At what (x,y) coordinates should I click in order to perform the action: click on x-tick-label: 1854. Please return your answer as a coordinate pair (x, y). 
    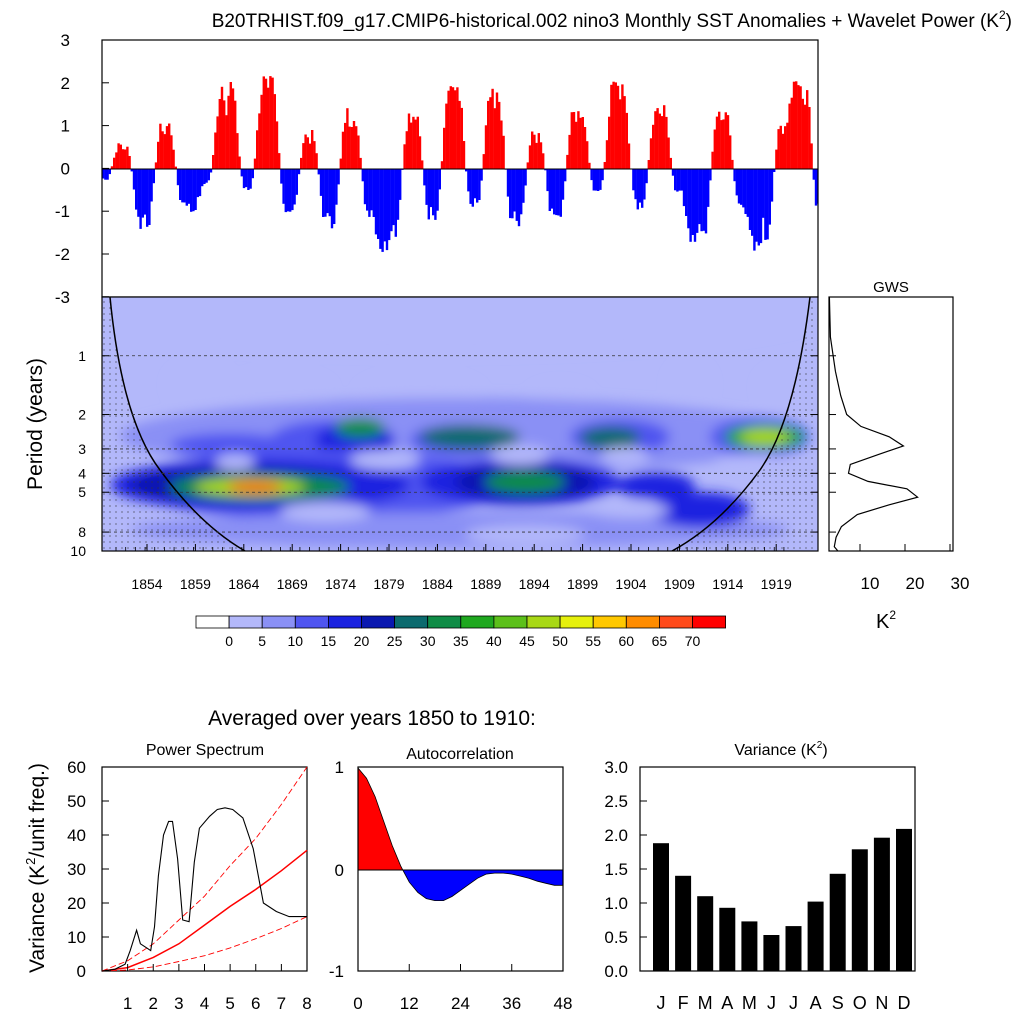
    Looking at the image, I should click on (146, 584).